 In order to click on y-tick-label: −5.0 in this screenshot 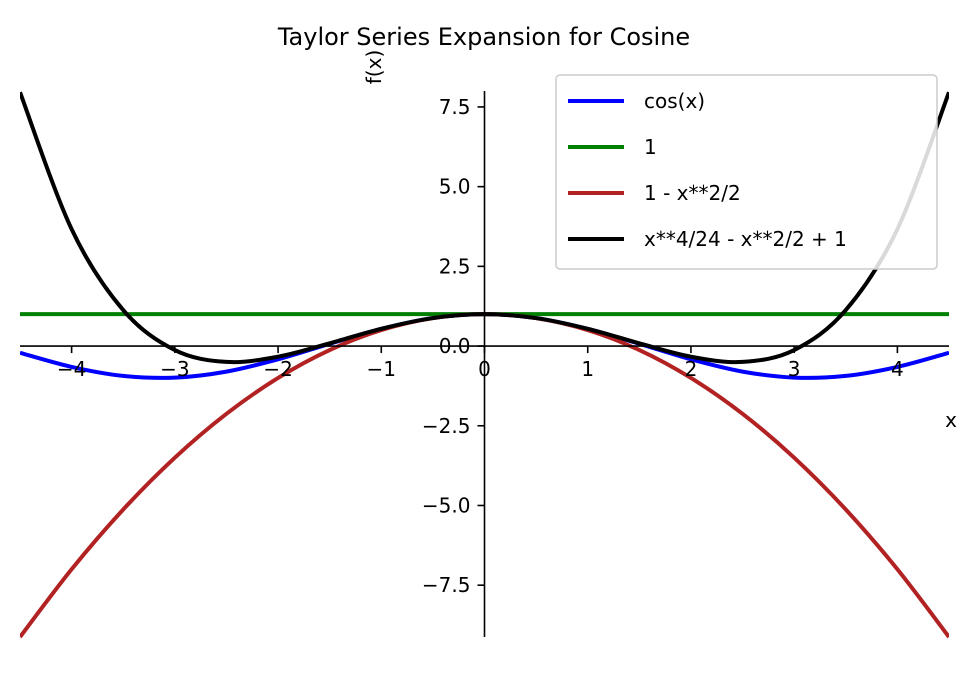, I will do `click(446, 505)`.